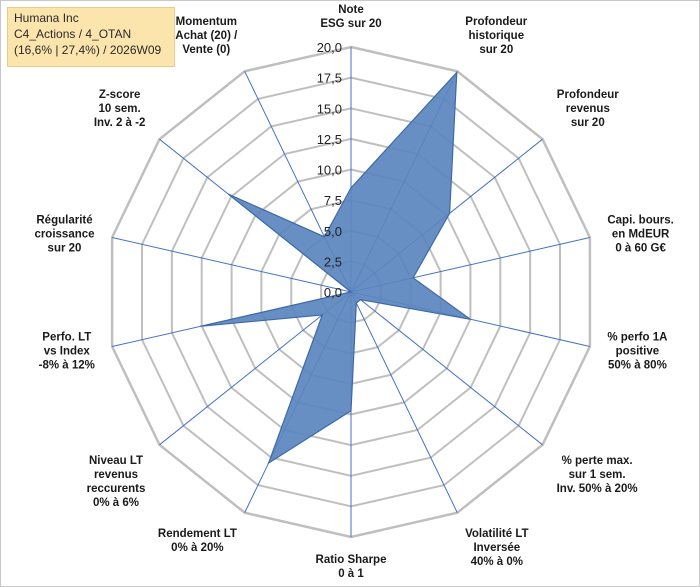 Image resolution: width=700 pixels, height=587 pixels. I want to click on axis-label-line: Régularité, so click(64, 221).